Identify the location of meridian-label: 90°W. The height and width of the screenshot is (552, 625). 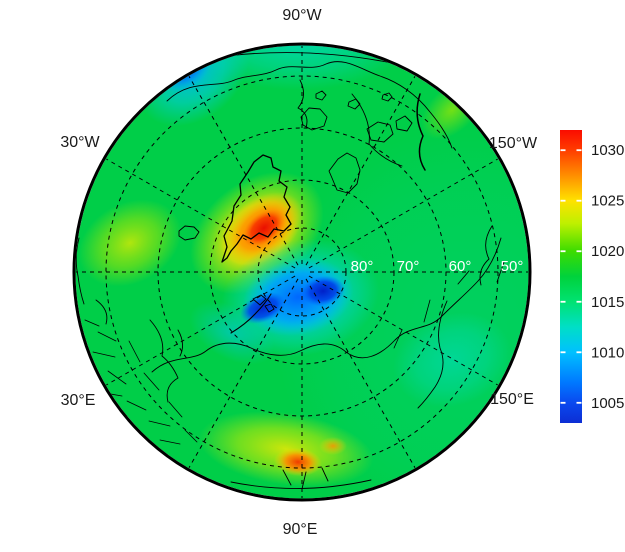
(302, 15).